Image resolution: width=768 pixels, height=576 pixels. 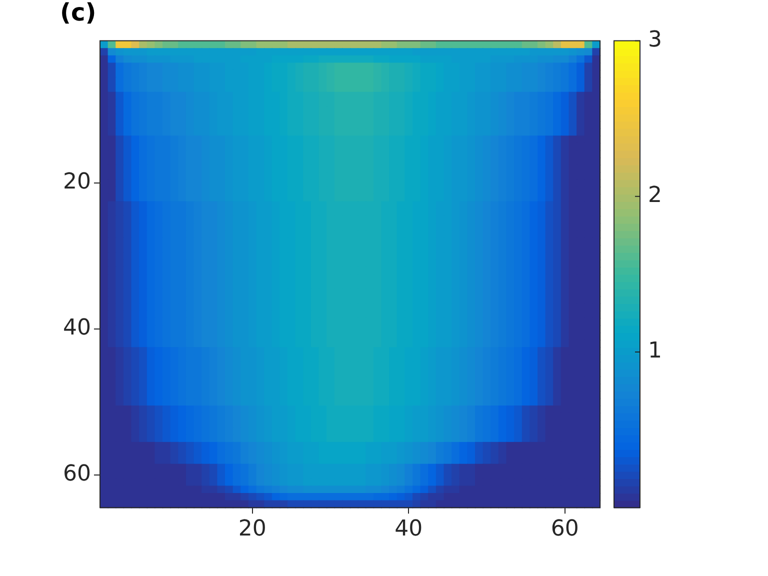 I want to click on x-tick-label: 20, so click(x=252, y=529).